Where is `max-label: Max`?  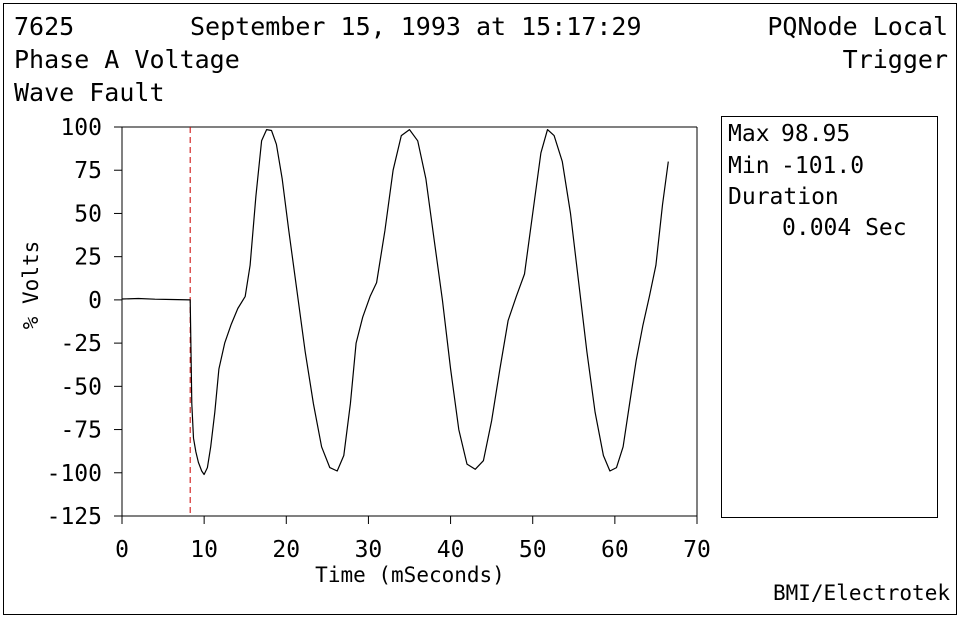 max-label: Max is located at coordinates (749, 134).